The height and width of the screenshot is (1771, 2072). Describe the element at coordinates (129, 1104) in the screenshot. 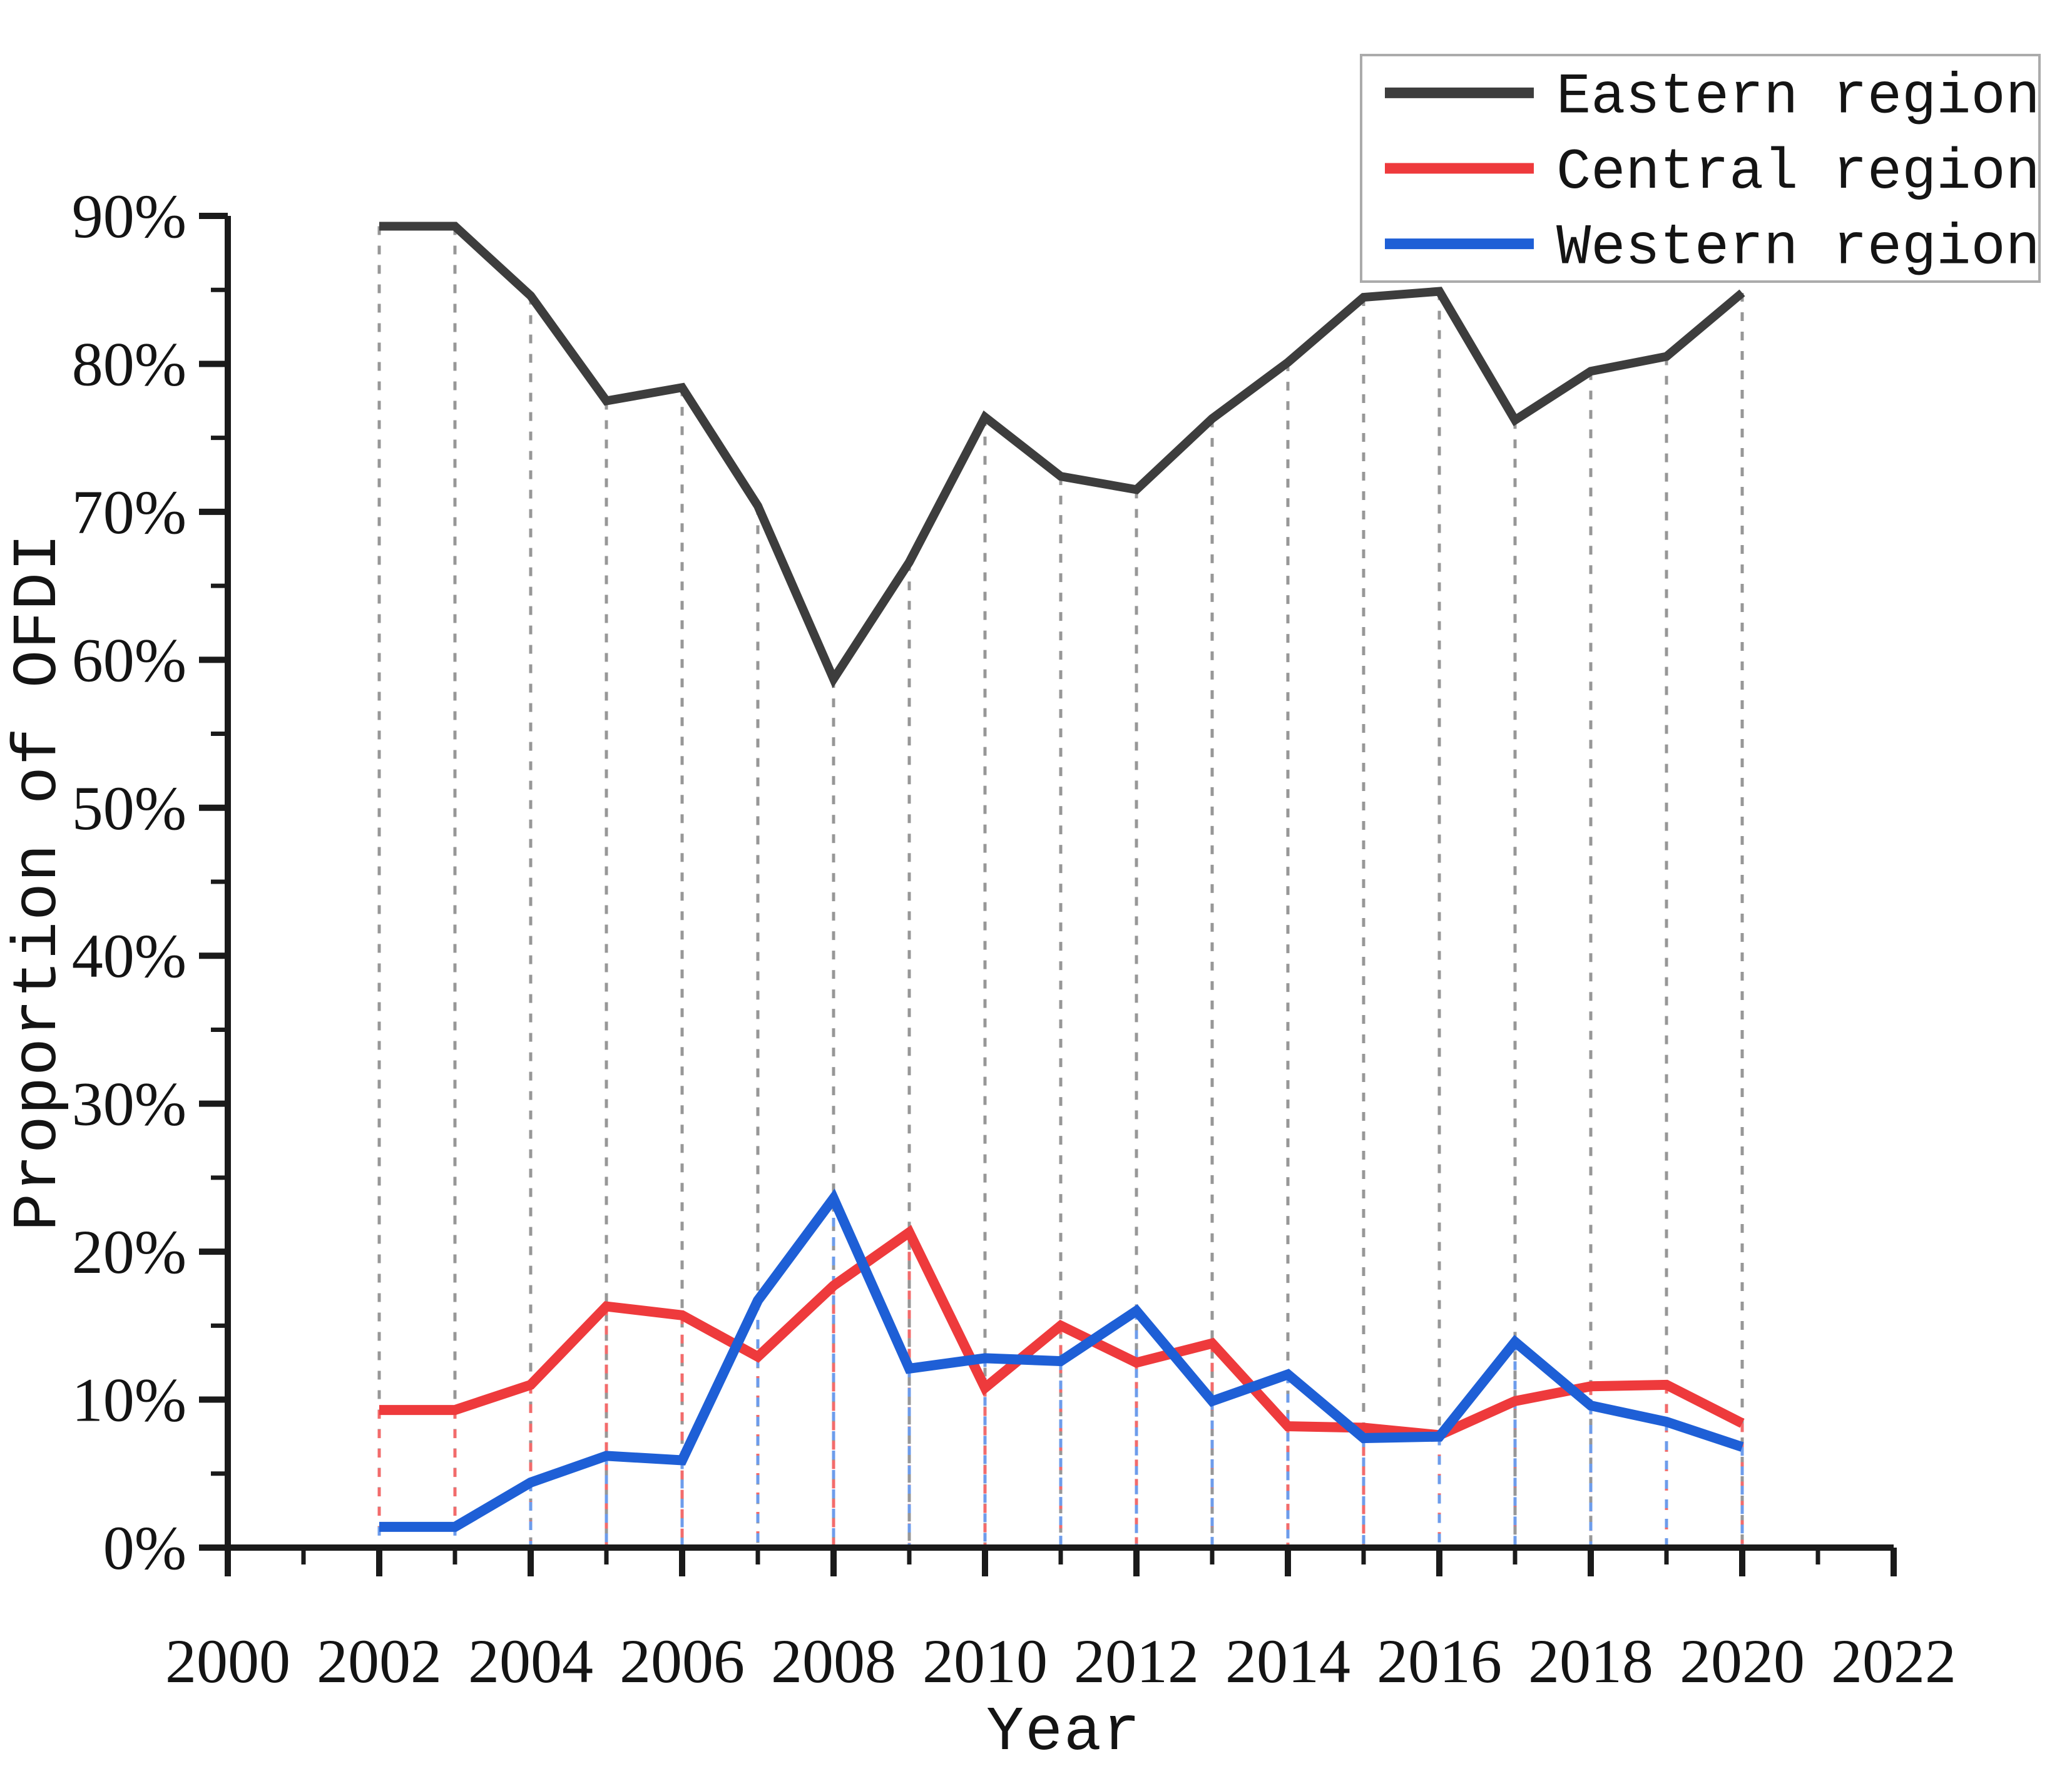

I see `y-tick-label: 30%` at that location.